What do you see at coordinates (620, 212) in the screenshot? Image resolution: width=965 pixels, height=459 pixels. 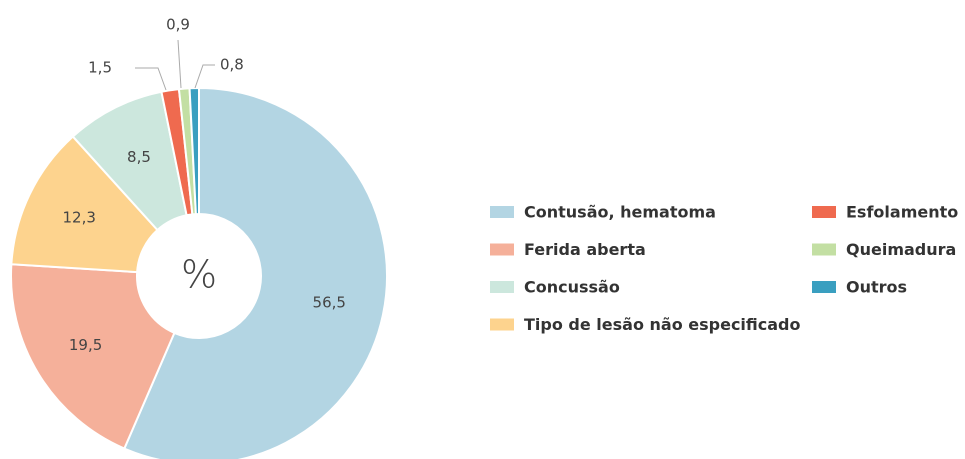 I see `legend-label: Contusão, hematoma` at bounding box center [620, 212].